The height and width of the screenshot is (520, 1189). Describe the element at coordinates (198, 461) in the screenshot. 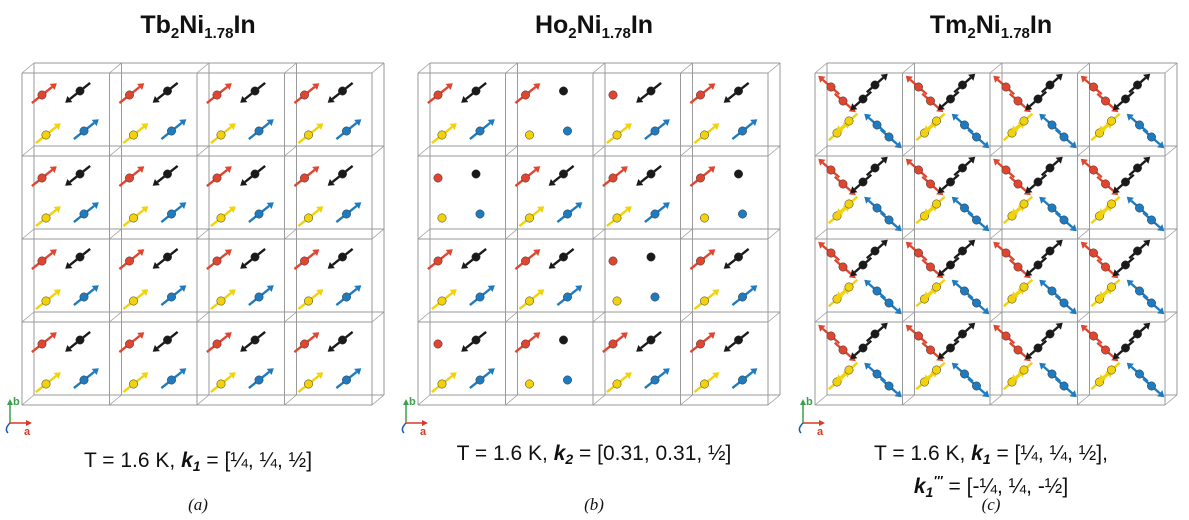

I see `panel-a-caption: T = 1.6 K, k1 = [¼, ¼, ½]` at that location.